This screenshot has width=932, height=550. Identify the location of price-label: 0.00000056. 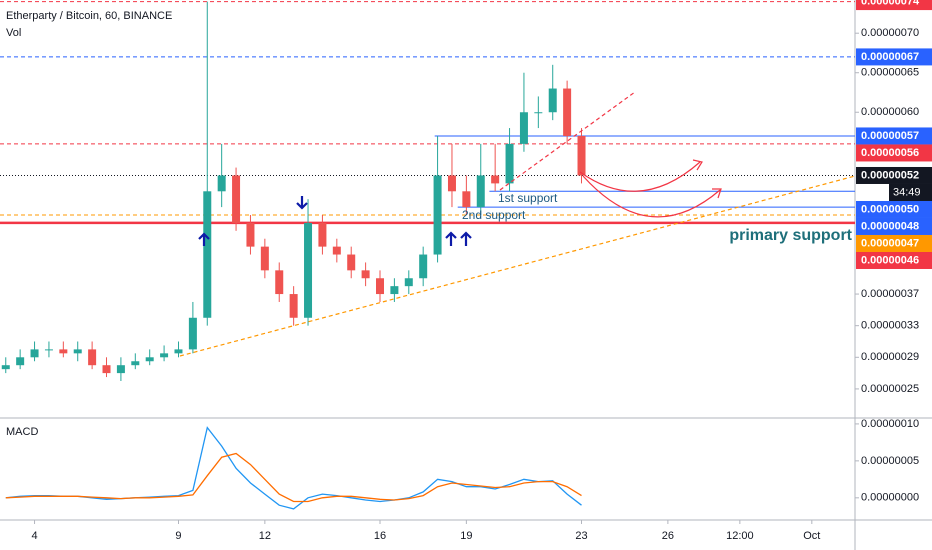
(890, 153).